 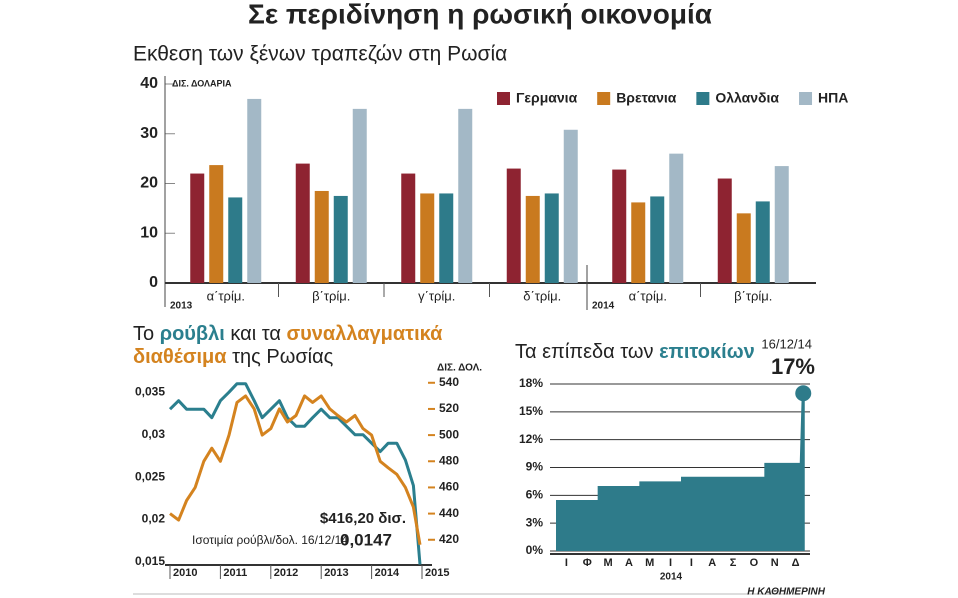 I want to click on legend-label: ΗΠΑ, so click(x=833, y=98).